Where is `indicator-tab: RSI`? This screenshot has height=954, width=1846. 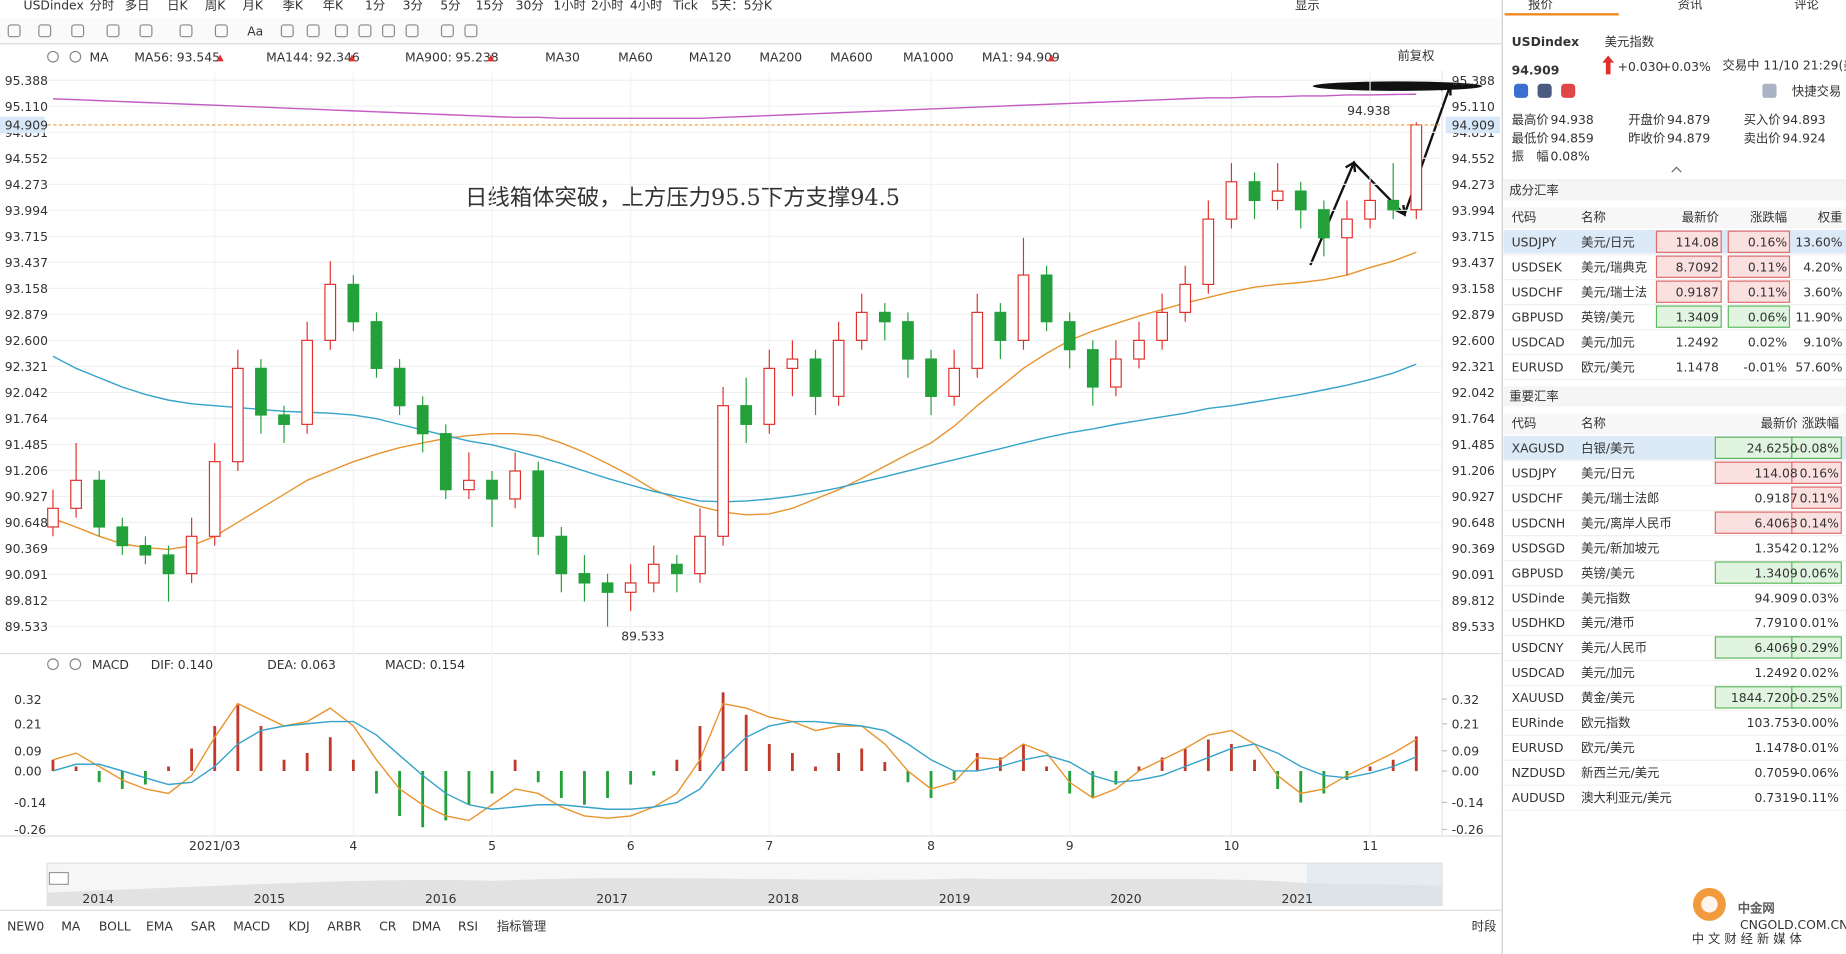 indicator-tab: RSI is located at coordinates (468, 926).